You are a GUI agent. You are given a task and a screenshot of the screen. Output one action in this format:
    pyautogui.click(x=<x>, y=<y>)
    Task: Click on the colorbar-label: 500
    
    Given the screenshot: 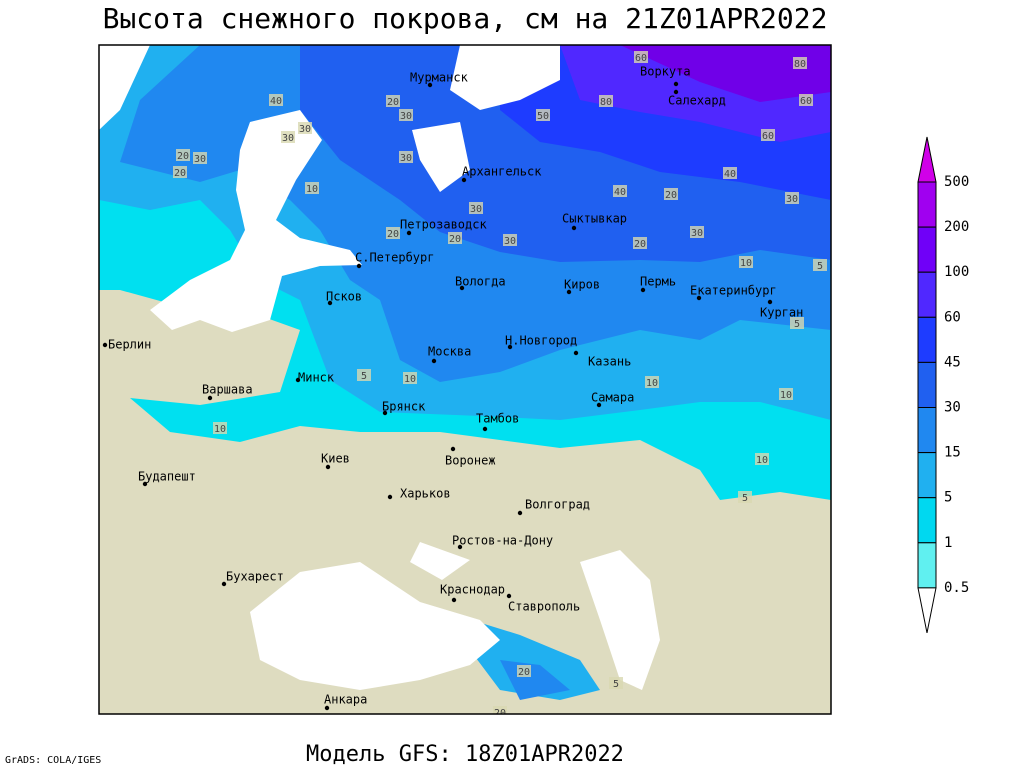 What is the action you would take?
    pyautogui.click(x=956, y=182)
    